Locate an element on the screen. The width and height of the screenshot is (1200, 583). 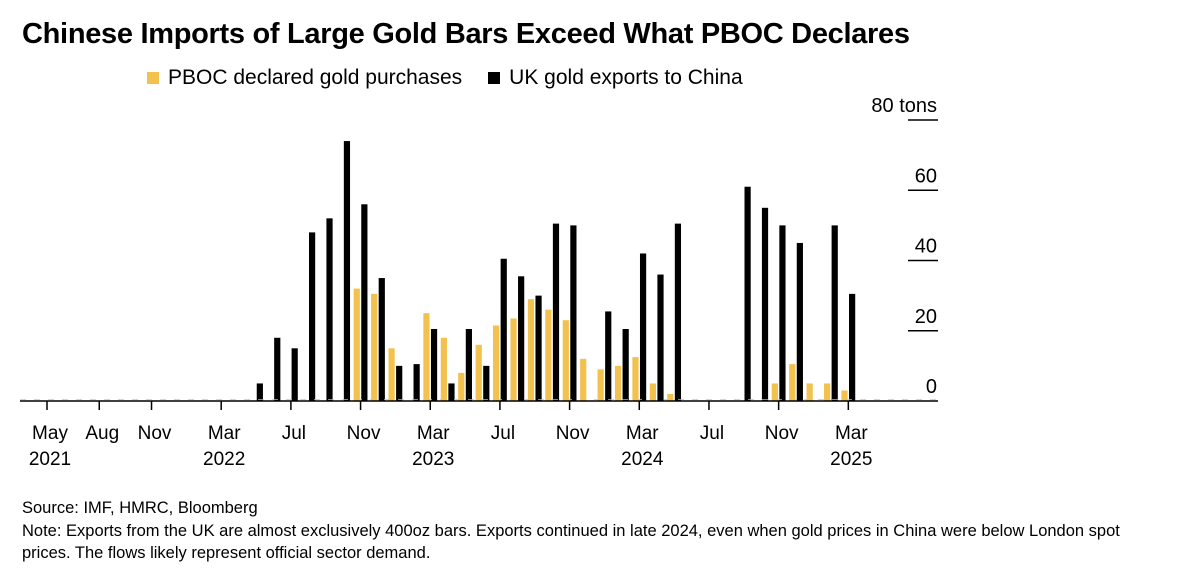
legend-item-pboc: PBOC declared gold purchases is located at coordinates (304, 78).